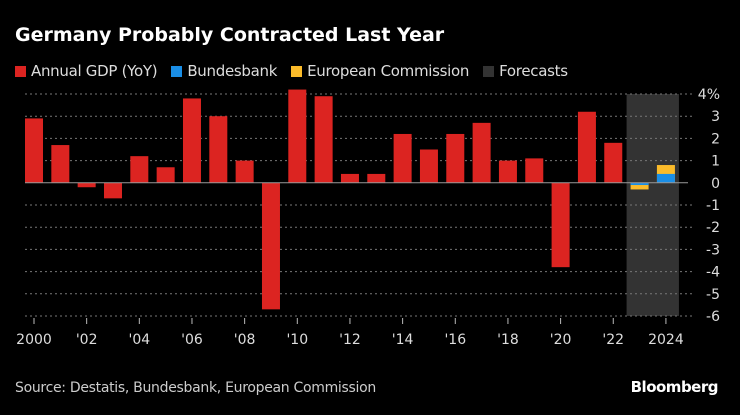 The width and height of the screenshot is (740, 415). Describe the element at coordinates (674, 387) in the screenshot. I see `bloomberg-logo: Bloomberg` at that location.